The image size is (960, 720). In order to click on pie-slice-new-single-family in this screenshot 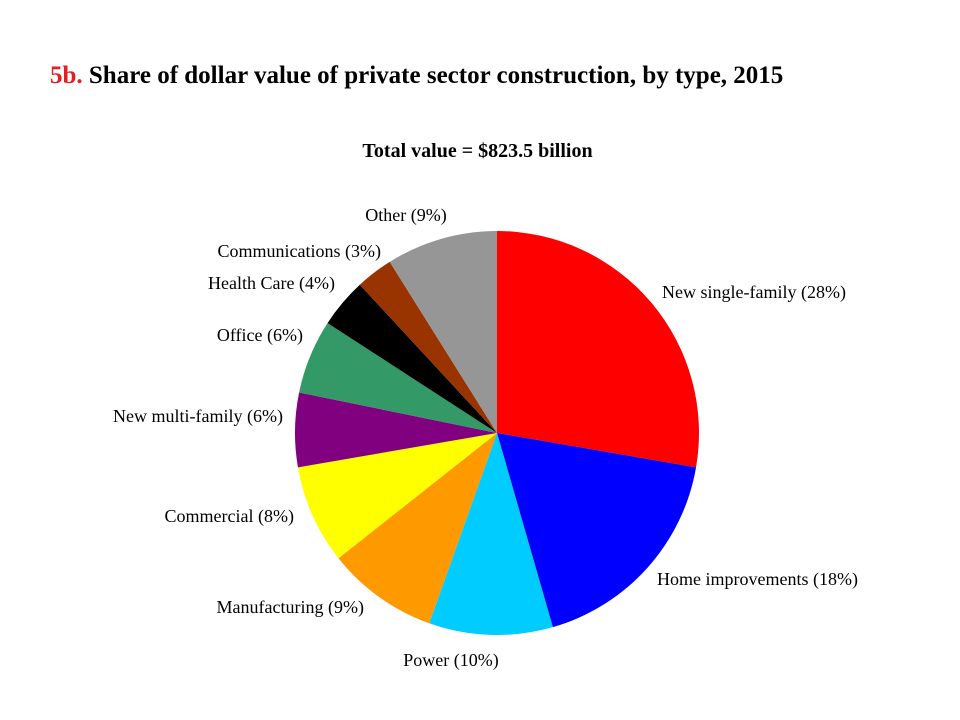, I will do `click(598, 349)`.